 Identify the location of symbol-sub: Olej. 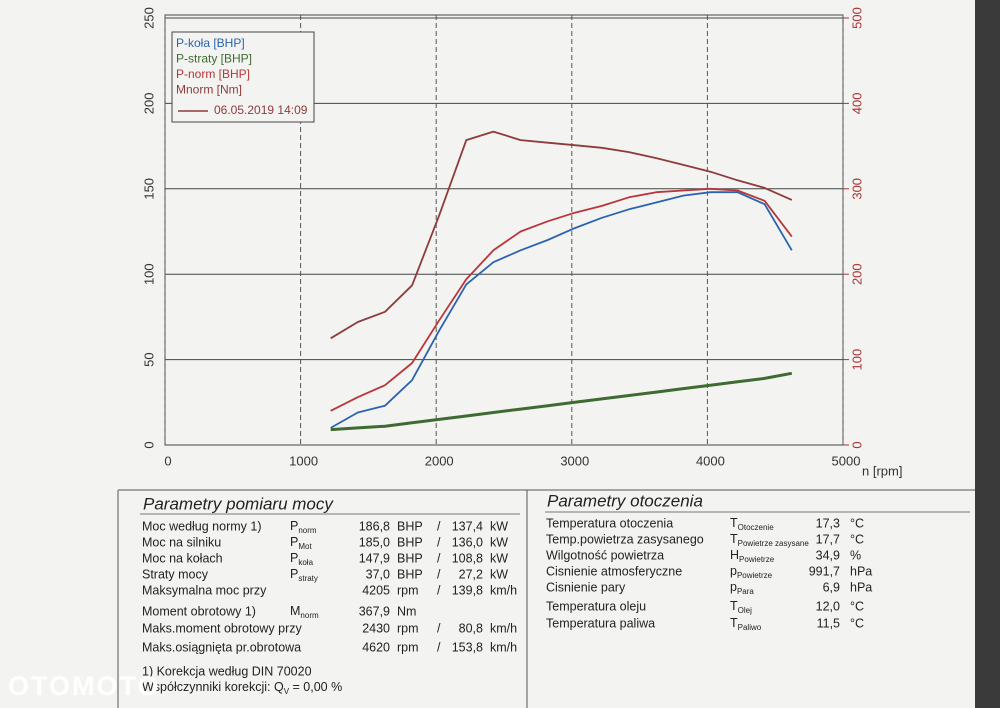
(745, 610).